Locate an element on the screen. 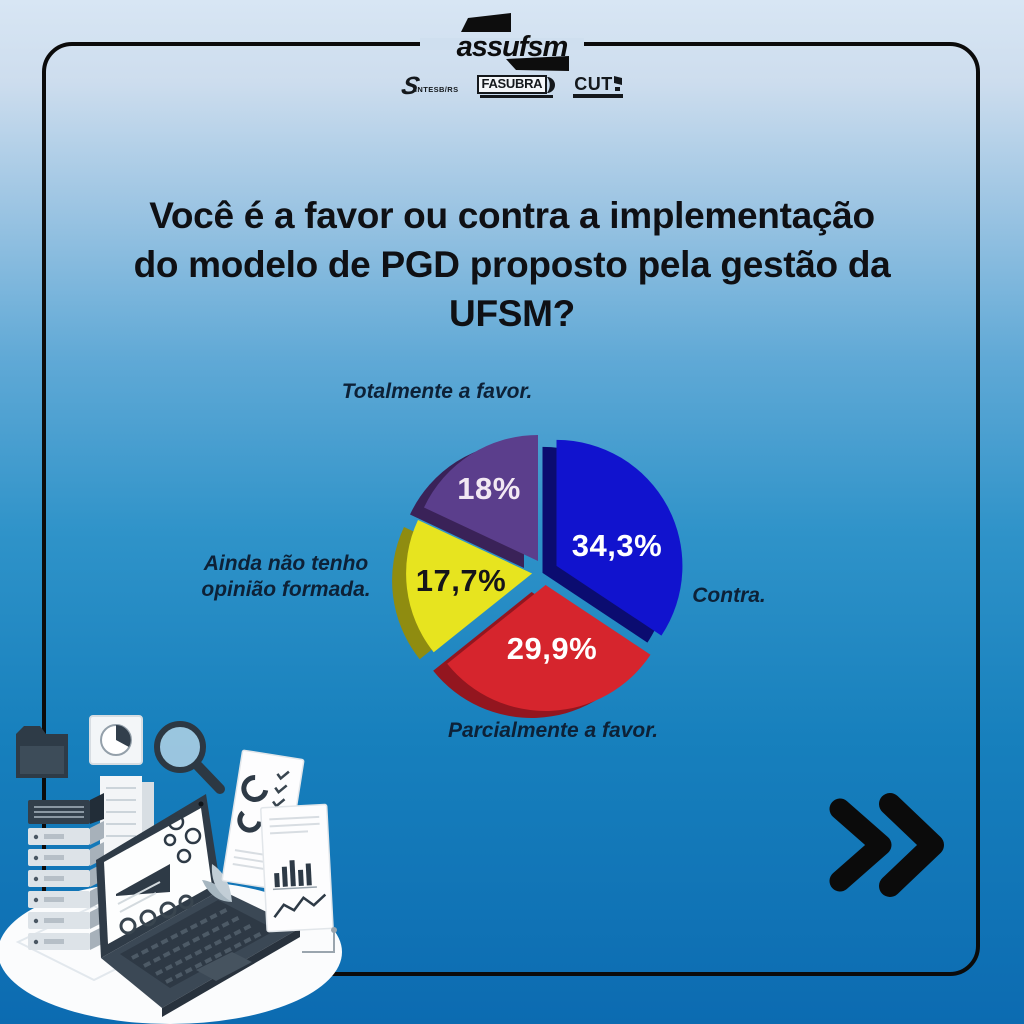  fasubra-strip is located at coordinates (516, 96).